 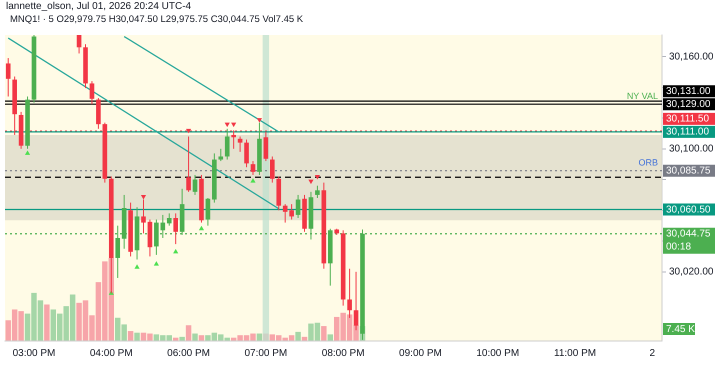 I want to click on chart-title: lannette_olson, Jul 01, 2026 20:24 UTC-4, so click(x=99, y=6).